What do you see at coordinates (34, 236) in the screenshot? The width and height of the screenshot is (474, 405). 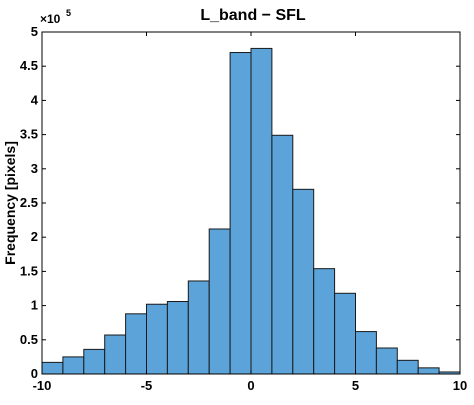 I see `y-tick-label: 2` at bounding box center [34, 236].